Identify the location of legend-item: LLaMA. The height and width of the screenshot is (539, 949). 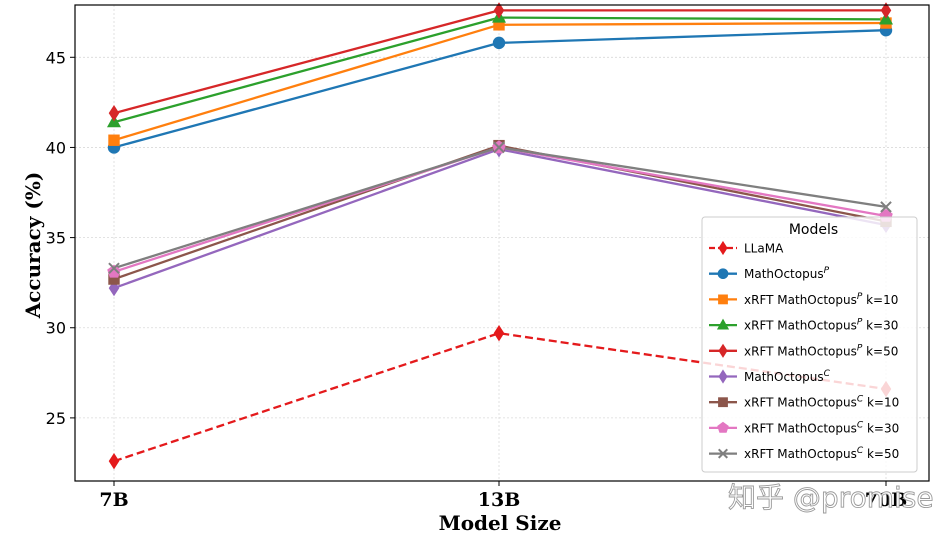
(746, 248).